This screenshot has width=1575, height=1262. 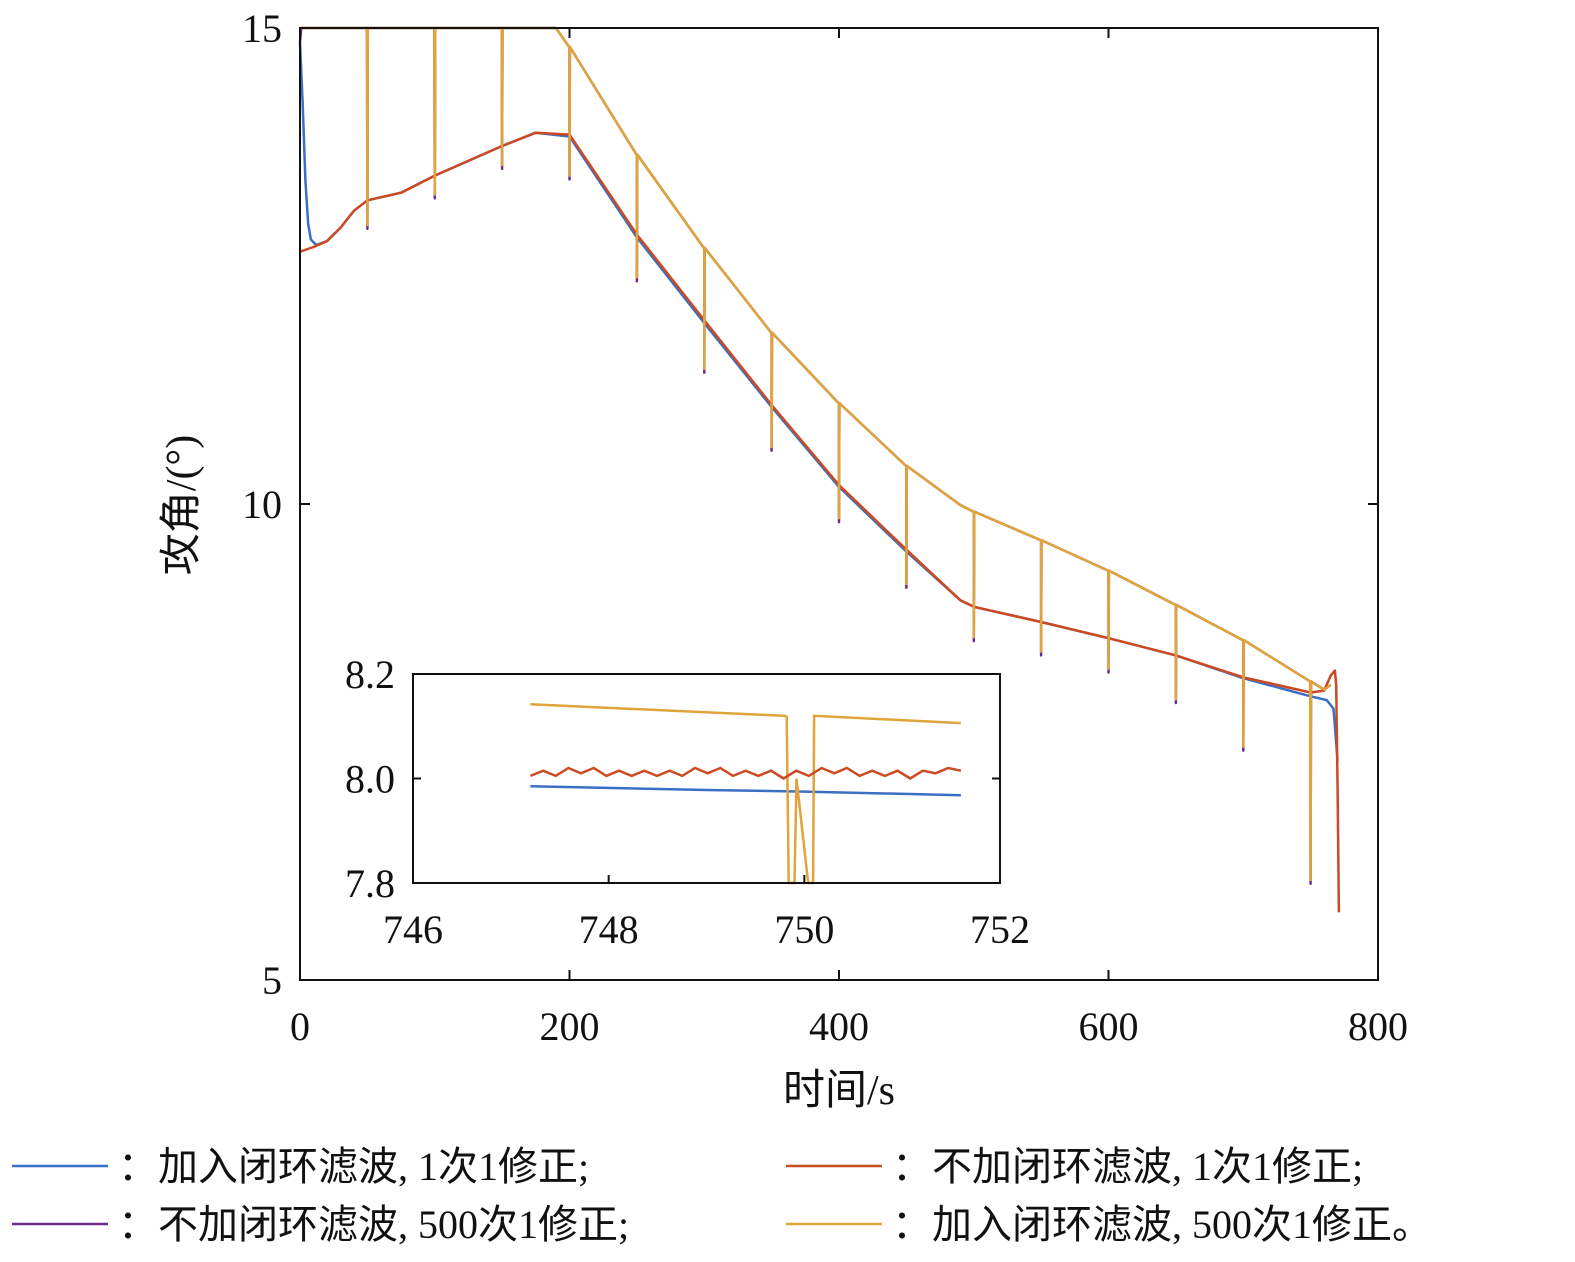 I want to click on inset-x-tick-label: 750, so click(x=804, y=929).